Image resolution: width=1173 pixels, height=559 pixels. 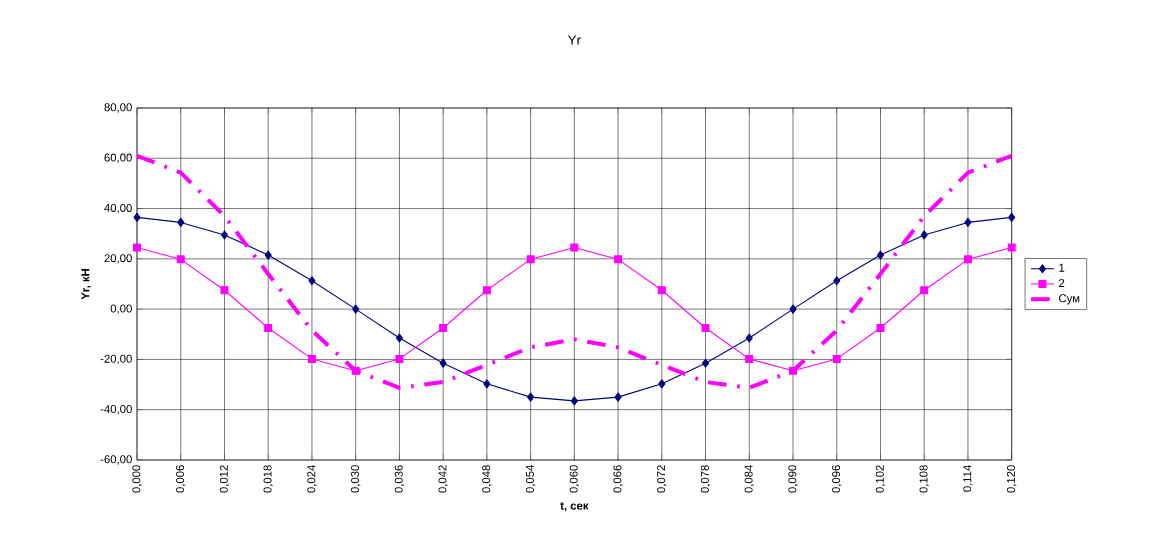 I want to click on y-tick-label: 20,00, so click(x=118, y=259).